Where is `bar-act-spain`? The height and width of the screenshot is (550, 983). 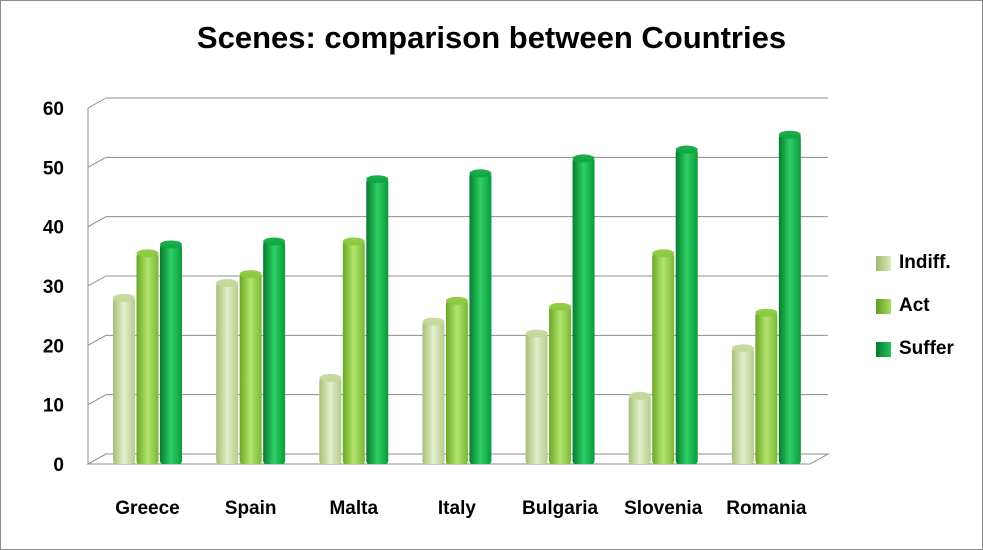 bar-act-spain is located at coordinates (250, 369).